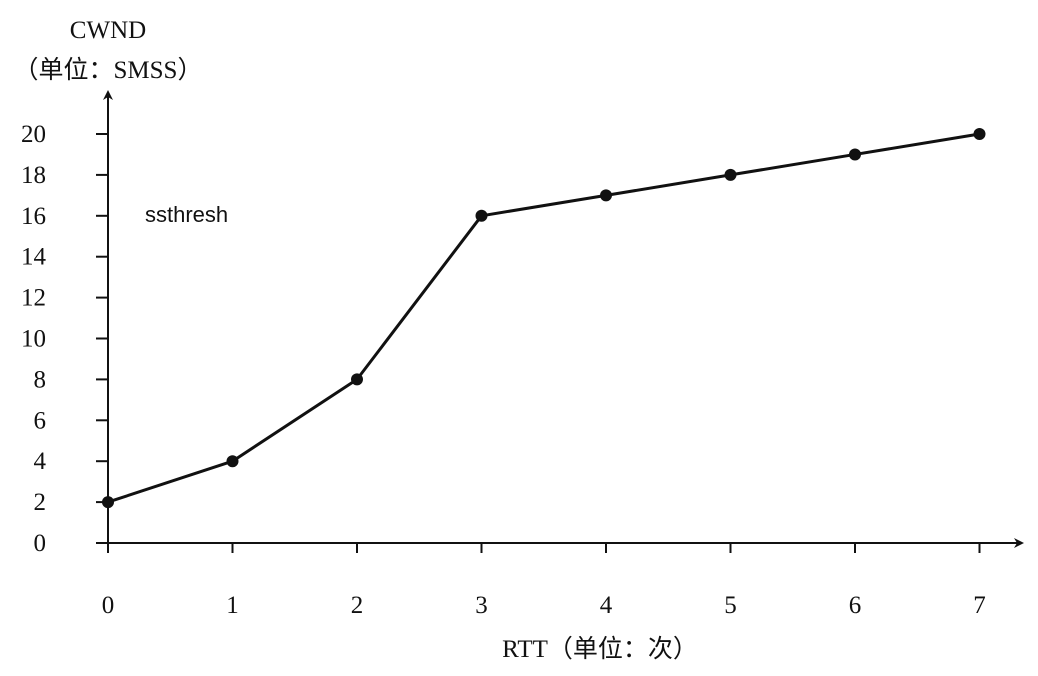 The height and width of the screenshot is (676, 1038). Describe the element at coordinates (606, 605) in the screenshot. I see `x-tick-label: 4` at that location.